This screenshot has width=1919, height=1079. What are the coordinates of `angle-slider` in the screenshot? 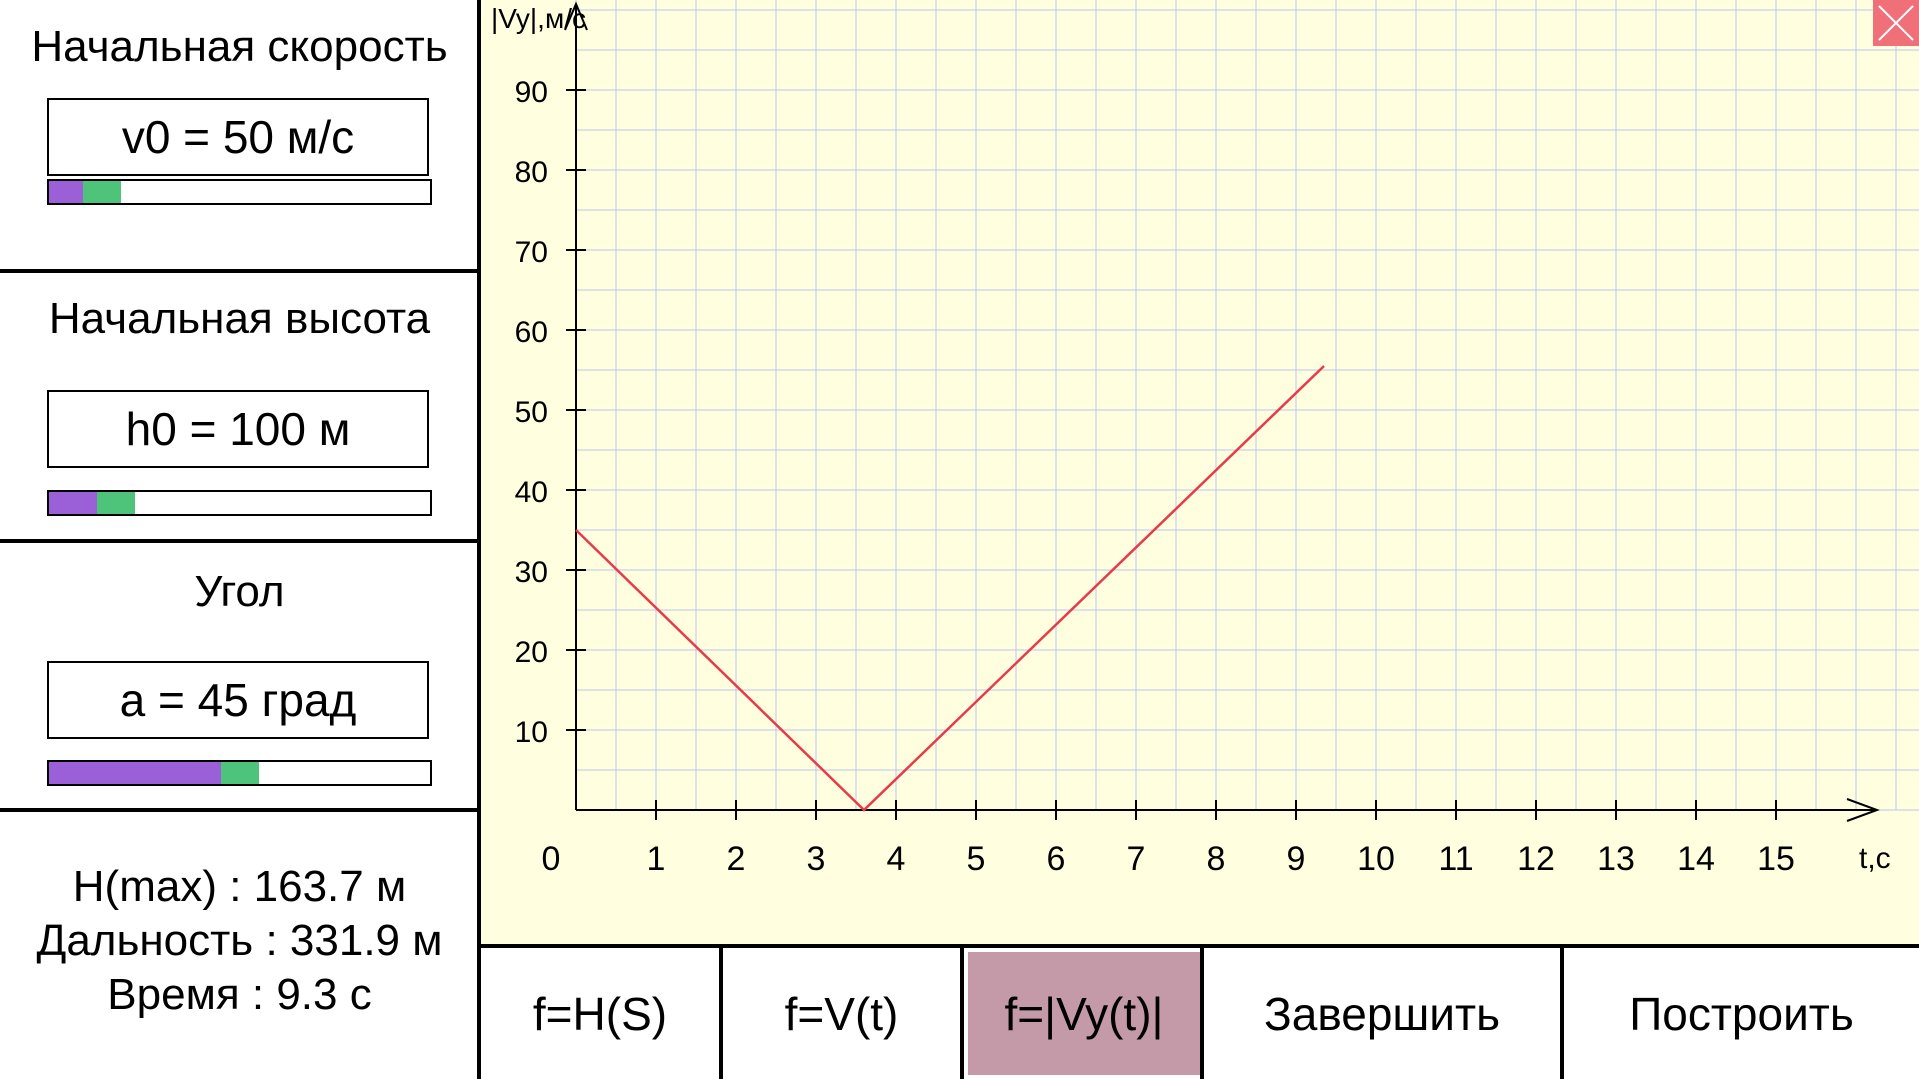 It's located at (239, 773).